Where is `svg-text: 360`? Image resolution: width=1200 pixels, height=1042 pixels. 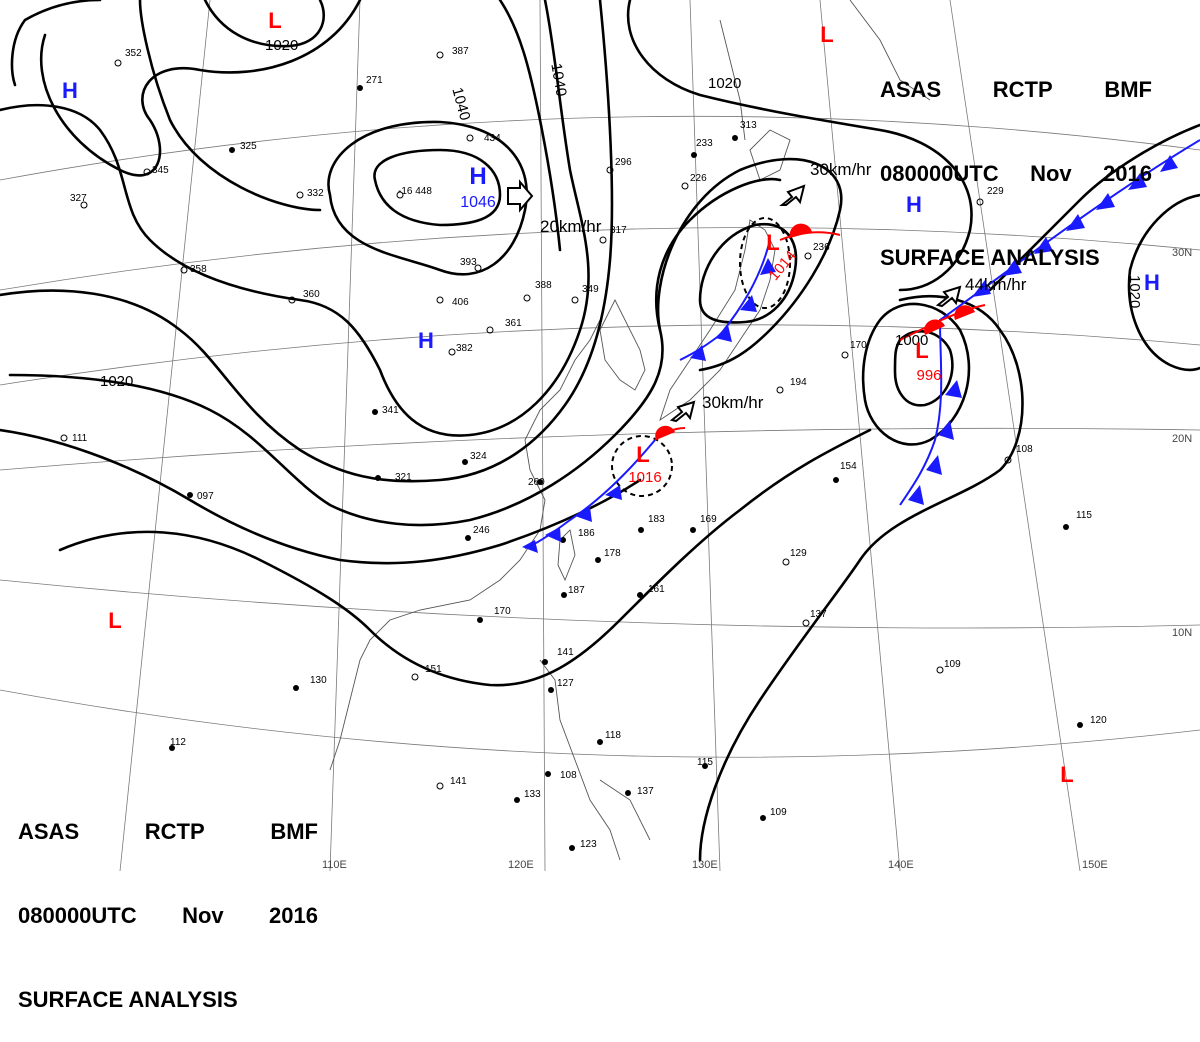 svg-text: 360 is located at coordinates (311, 294).